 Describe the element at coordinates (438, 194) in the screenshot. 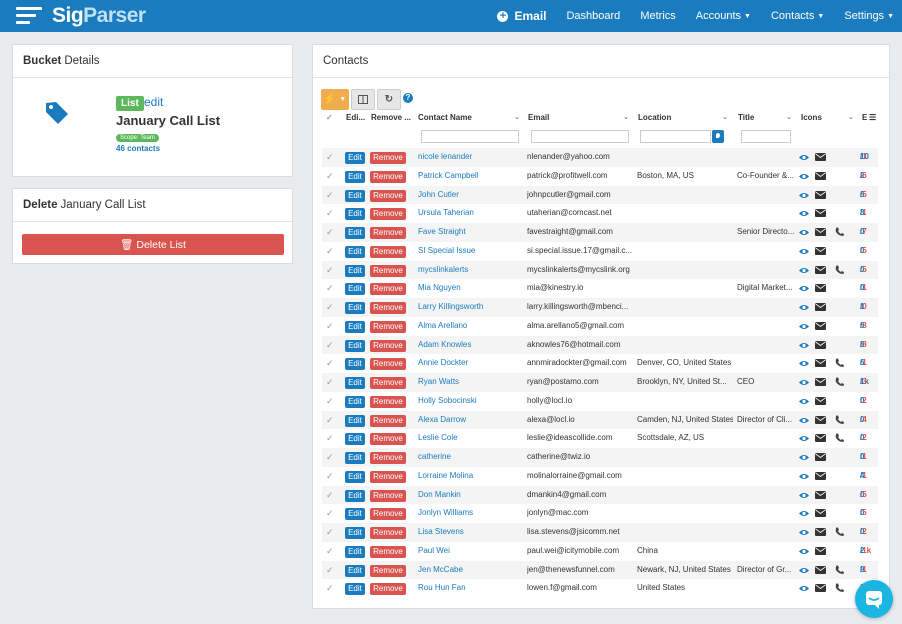

I see `contact-name-link: John Cutler` at that location.